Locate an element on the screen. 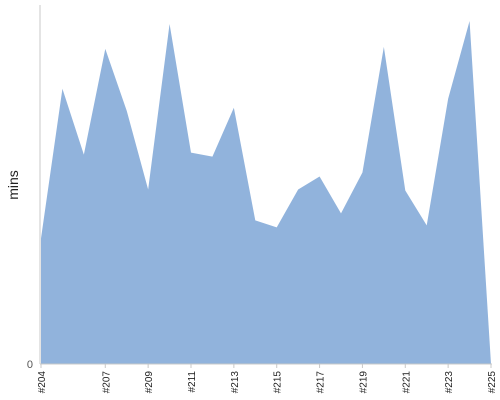 This screenshot has height=400, width=500. x-tick-label: #223 is located at coordinates (449, 382).